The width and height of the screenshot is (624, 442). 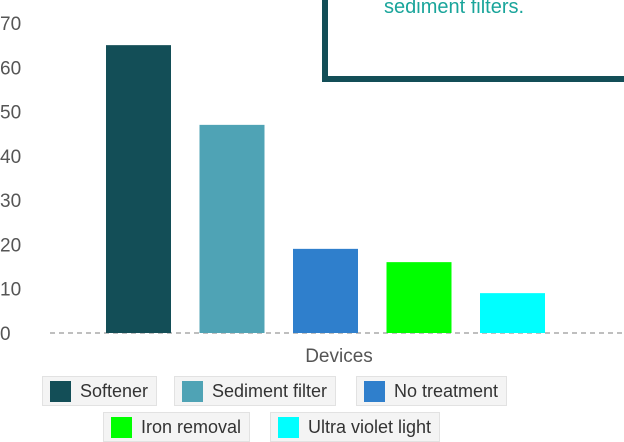 I want to click on legend-item-sediment-filter: Sediment filter, so click(x=255, y=391).